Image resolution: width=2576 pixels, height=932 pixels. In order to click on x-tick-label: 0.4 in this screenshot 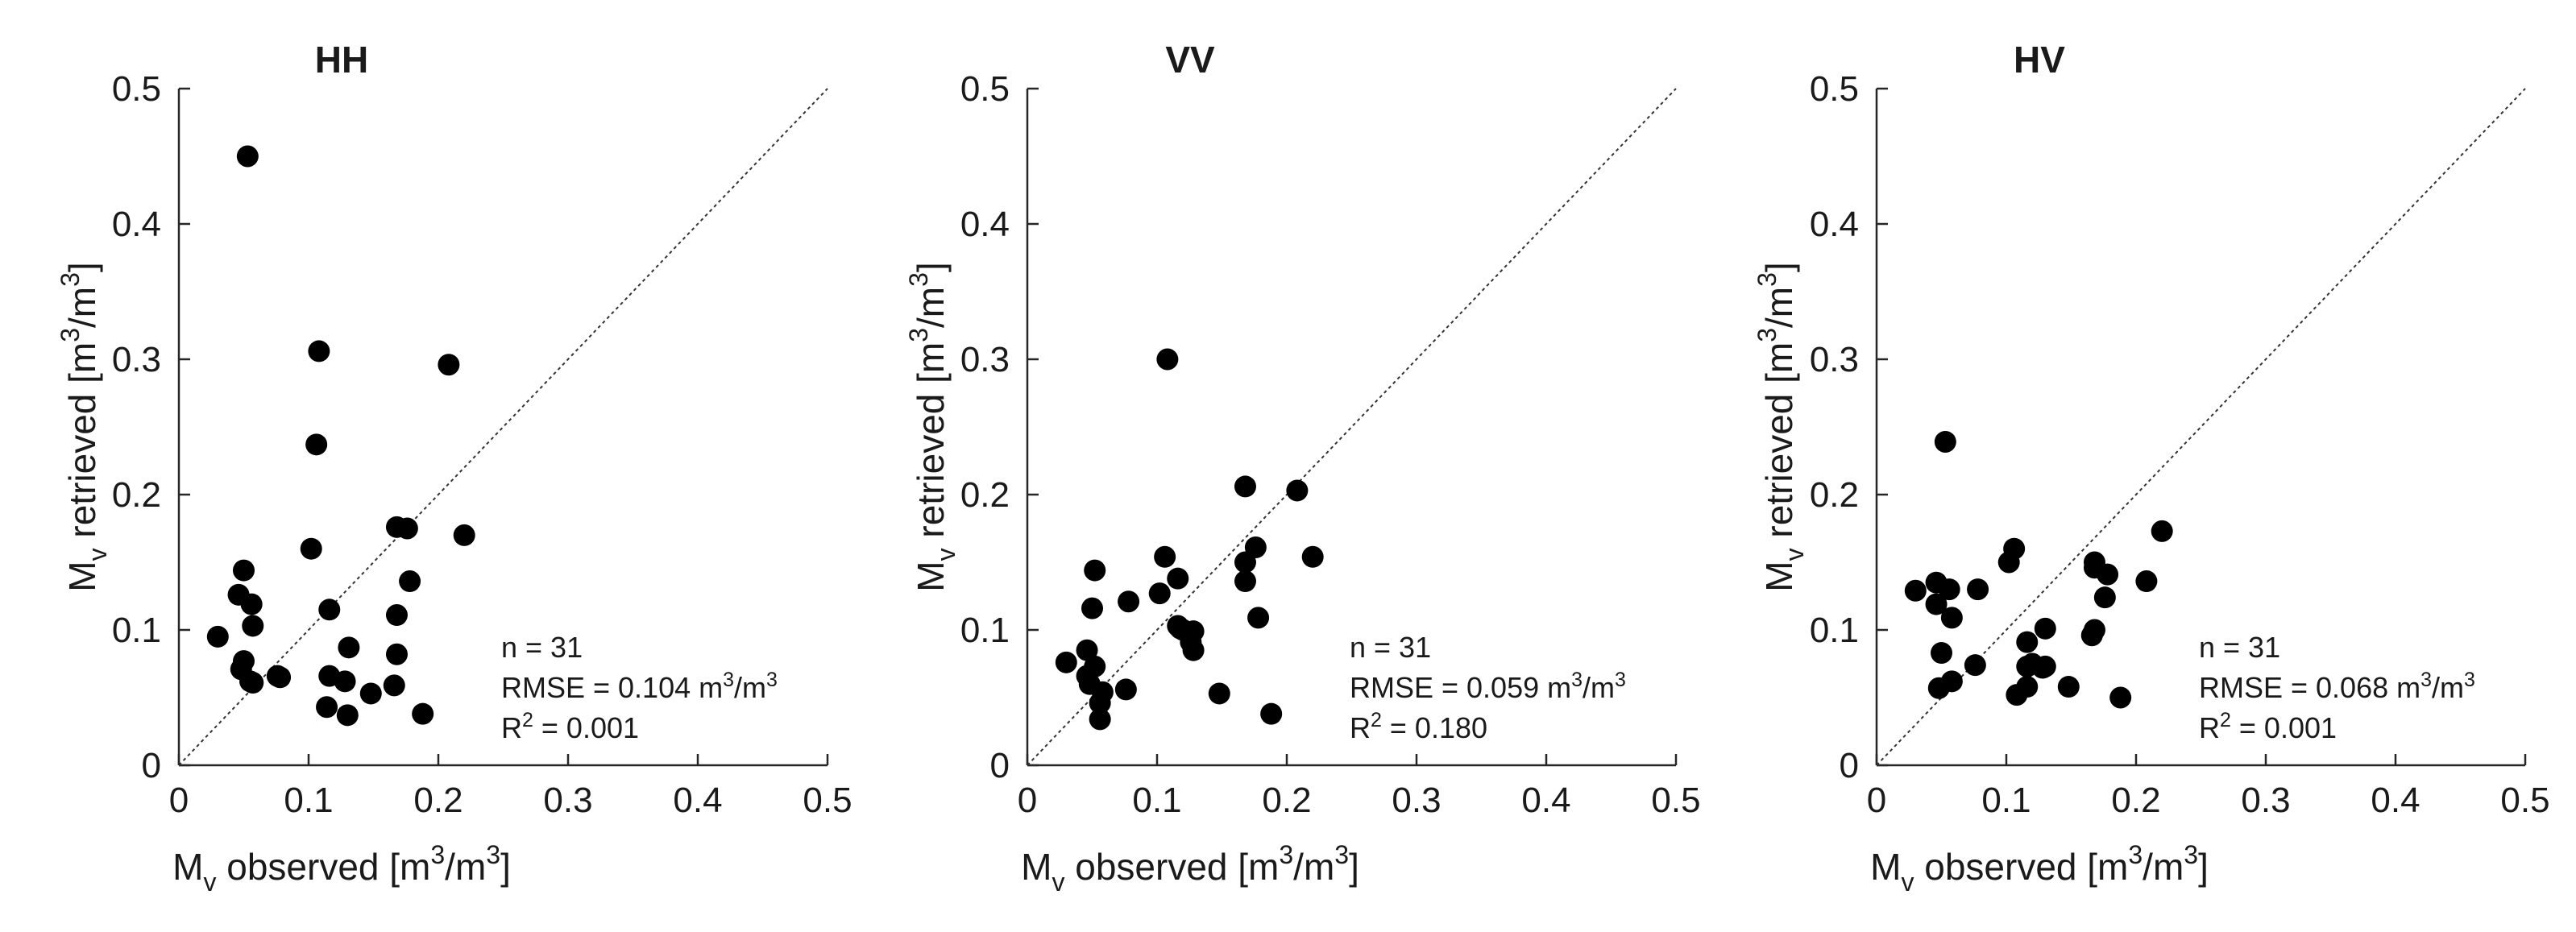, I will do `click(2395, 801)`.